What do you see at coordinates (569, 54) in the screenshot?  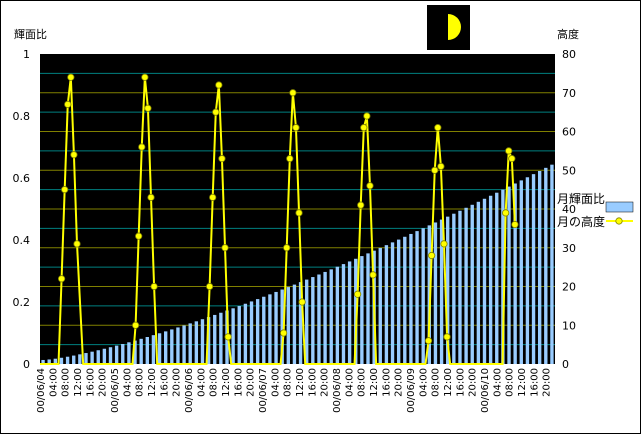 I see `y-tick-right: 80` at bounding box center [569, 54].